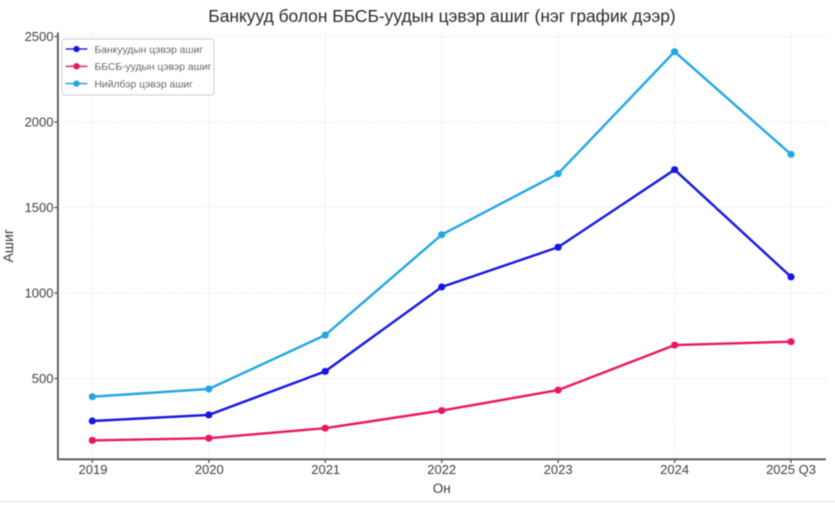 This screenshot has height=509, width=835. Describe the element at coordinates (791, 469) in the screenshot. I see `svg-text: 2025 Q3` at that location.